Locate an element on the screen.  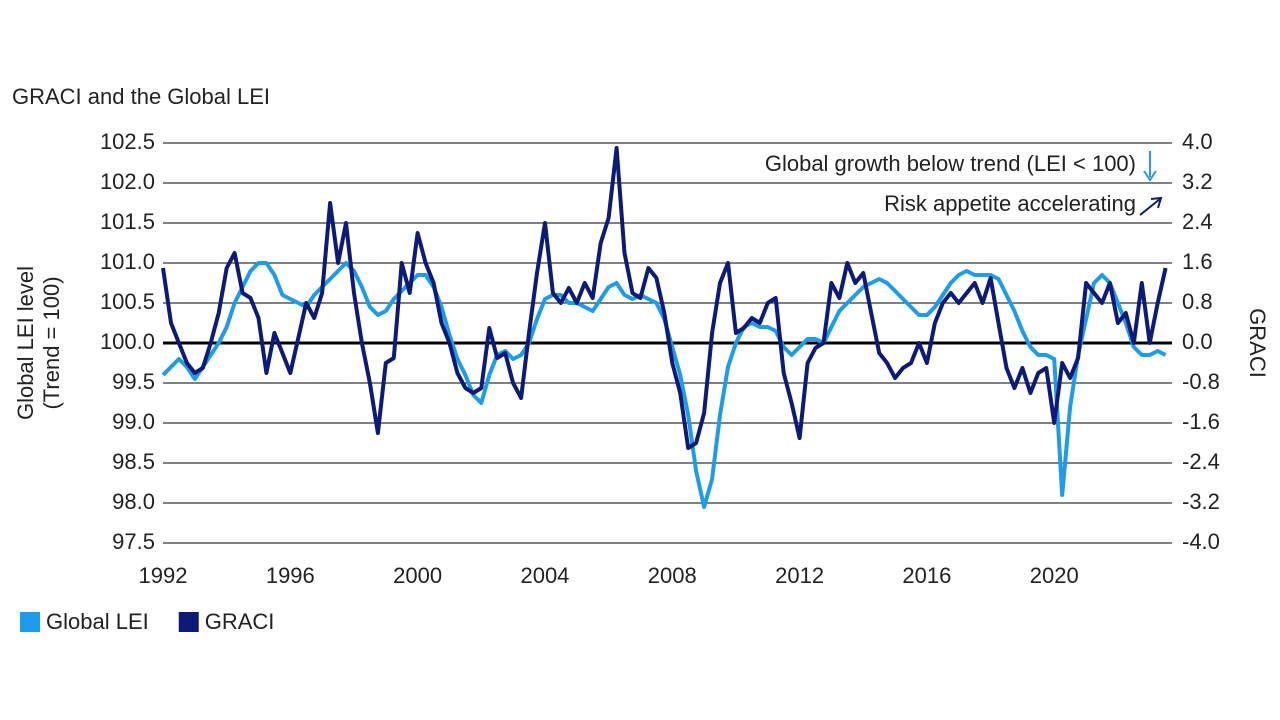
legend-label: Global LEI is located at coordinates (97, 621).